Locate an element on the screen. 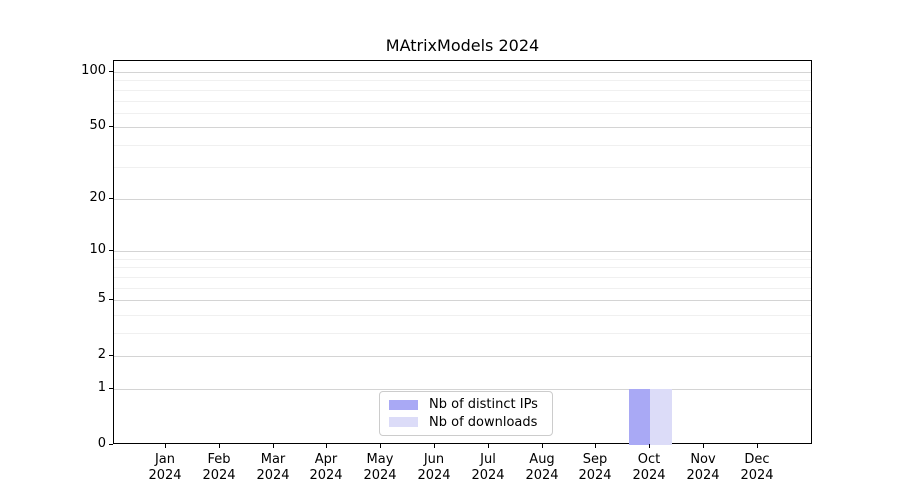  x-tick-month: Nov is located at coordinates (703, 459).